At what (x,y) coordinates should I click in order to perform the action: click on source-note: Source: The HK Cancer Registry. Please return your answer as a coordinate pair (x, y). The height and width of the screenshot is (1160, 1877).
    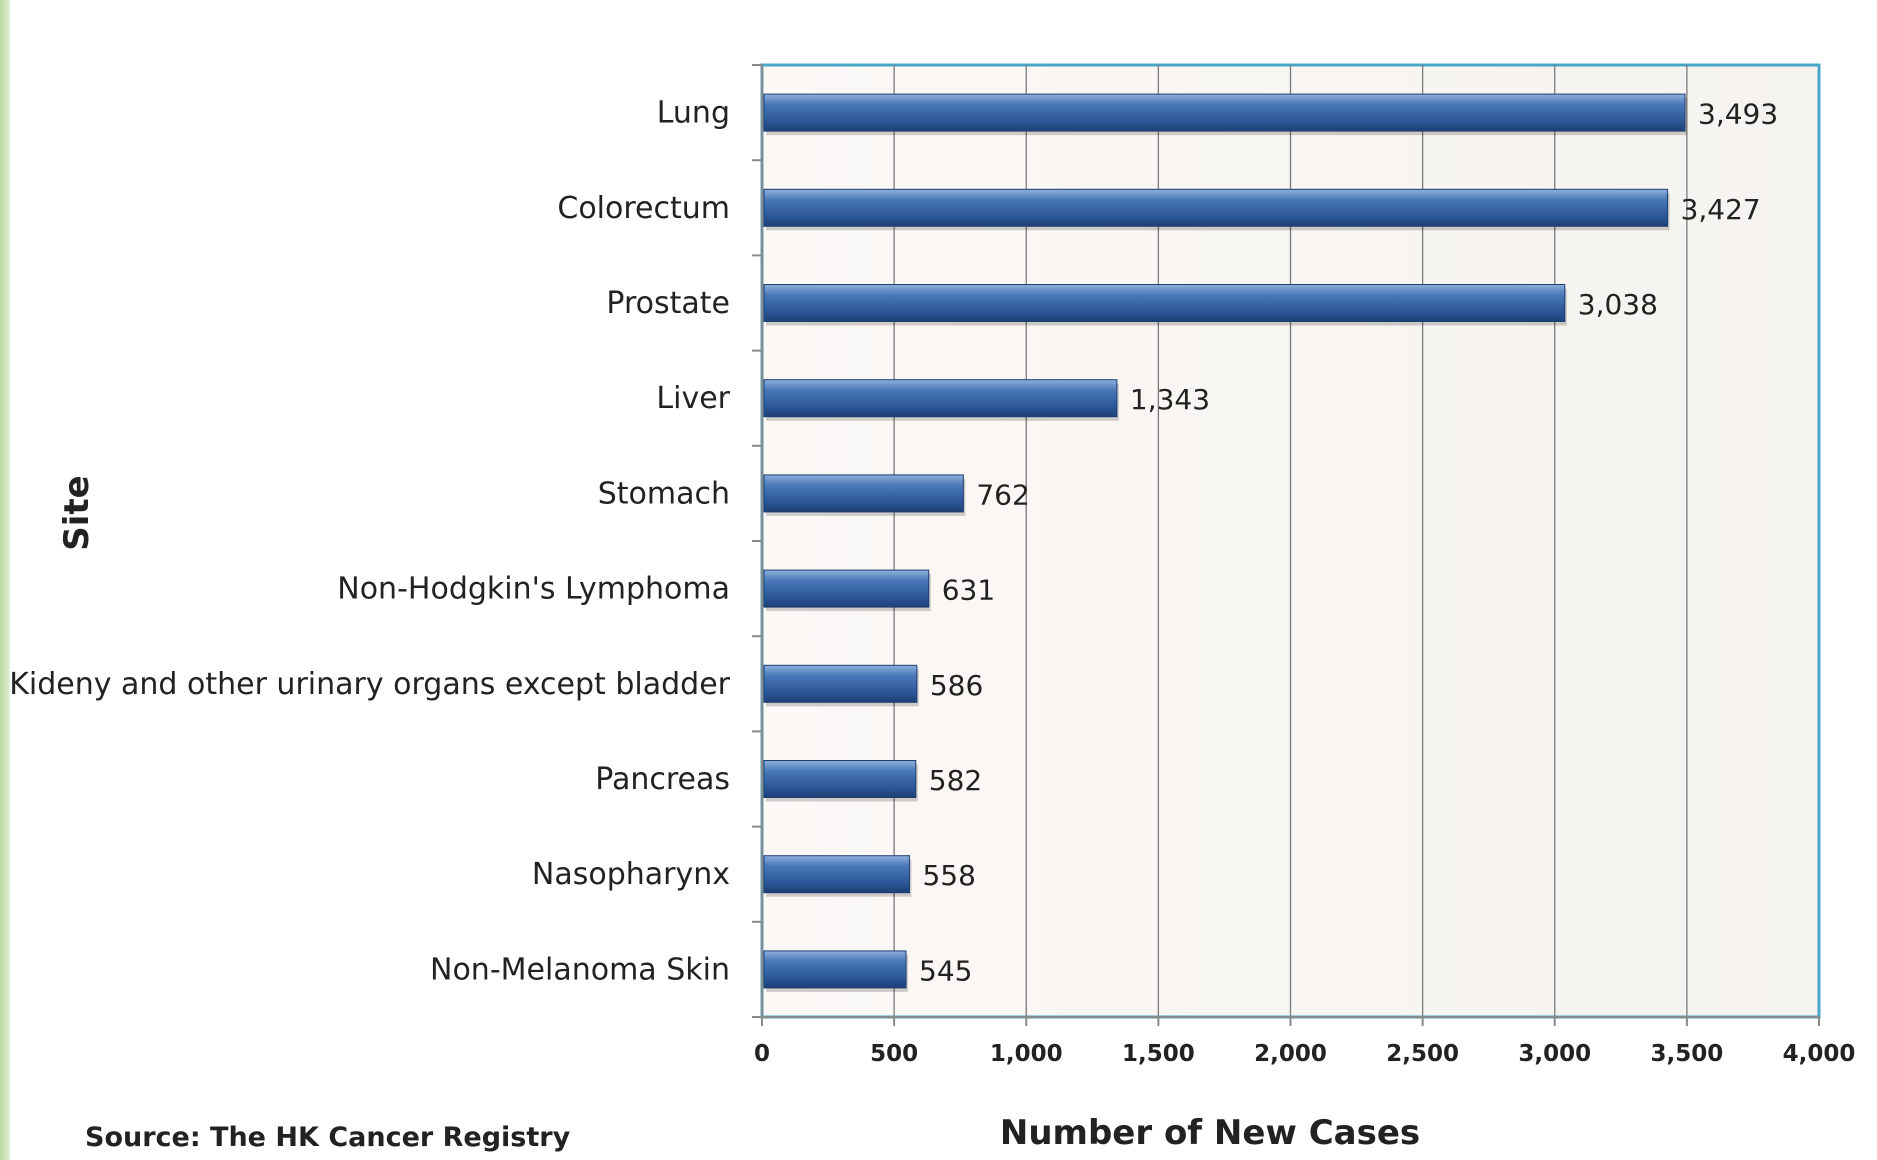
    Looking at the image, I should click on (328, 1137).